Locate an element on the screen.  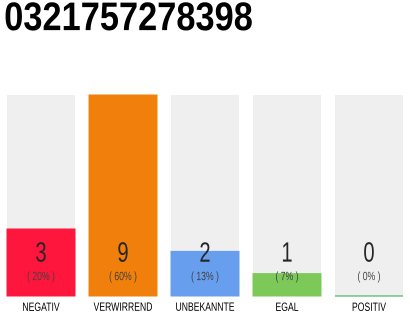
x-tick-label: EGAL is located at coordinates (287, 307).